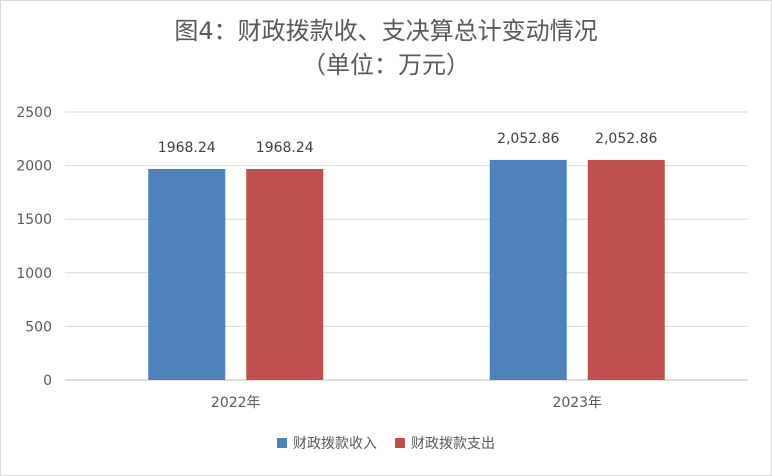 The image size is (772, 476). Describe the element at coordinates (282, 443) in the screenshot. I see `legend-swatch-income` at that location.